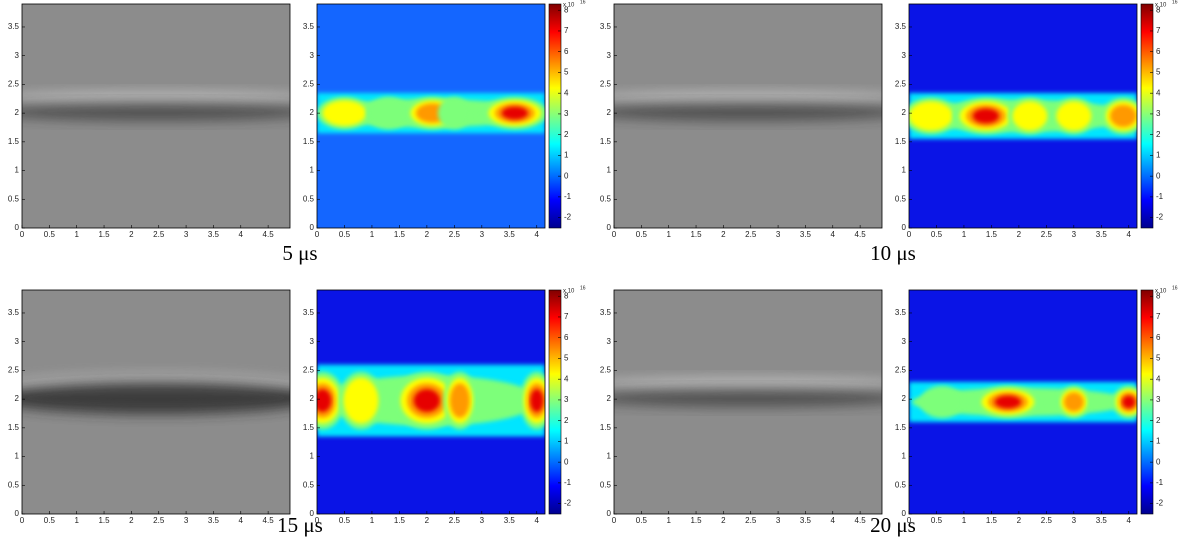 This screenshot has width=1192, height=547. What do you see at coordinates (566, 295) in the screenshot?
I see `colorbar-tick-label: 8` at bounding box center [566, 295].